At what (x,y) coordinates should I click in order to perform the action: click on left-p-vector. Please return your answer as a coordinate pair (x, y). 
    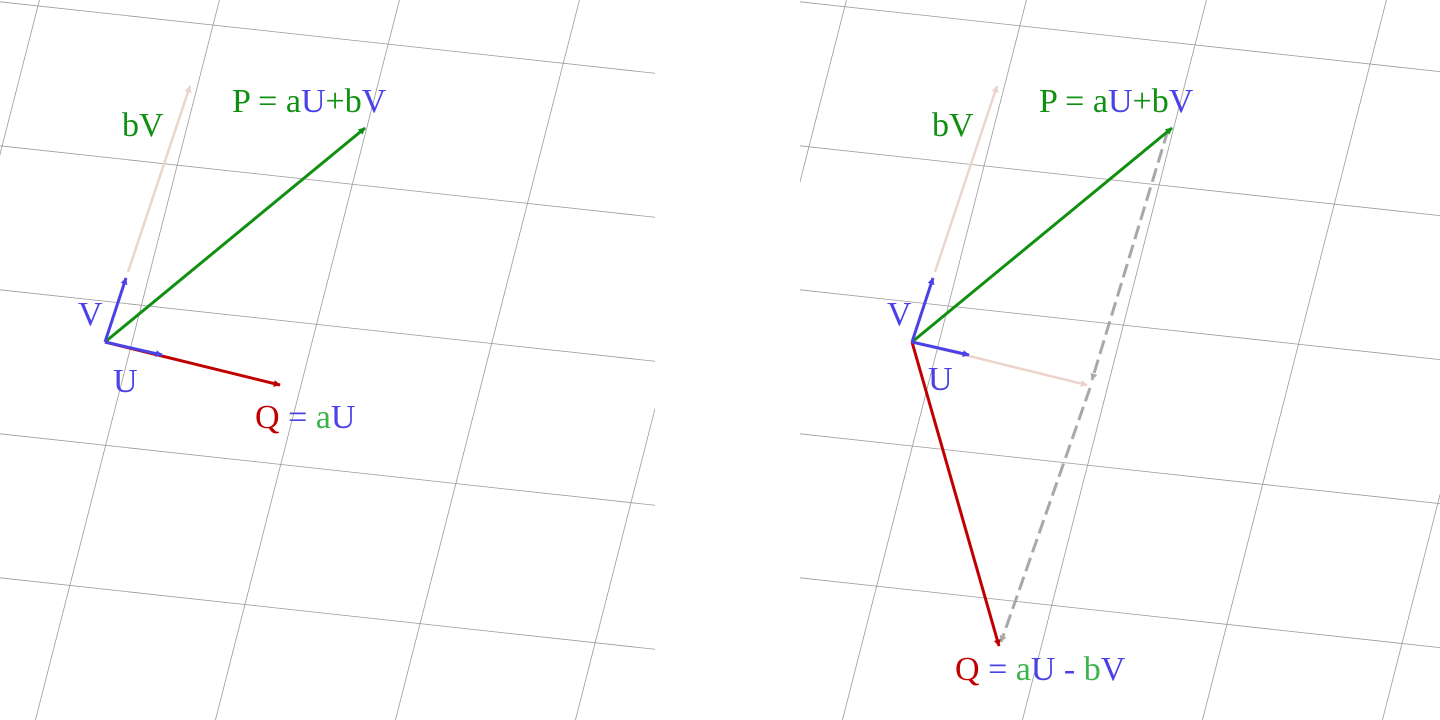
    Looking at the image, I should click on (235, 235).